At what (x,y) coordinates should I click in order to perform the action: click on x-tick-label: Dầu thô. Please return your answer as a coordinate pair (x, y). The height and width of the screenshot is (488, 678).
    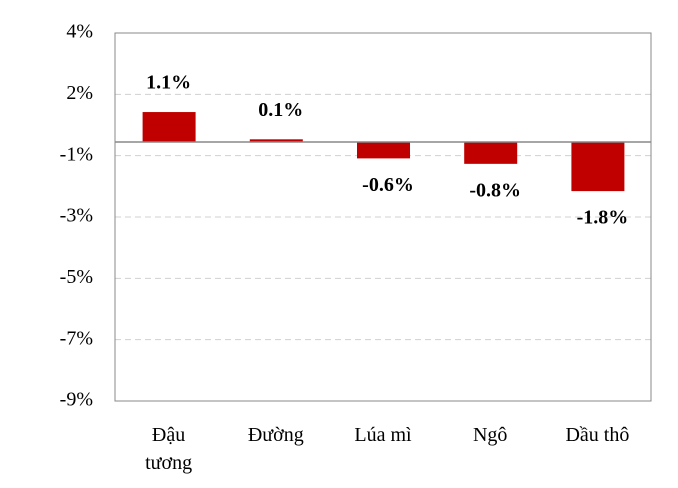
    Looking at the image, I should click on (597, 435).